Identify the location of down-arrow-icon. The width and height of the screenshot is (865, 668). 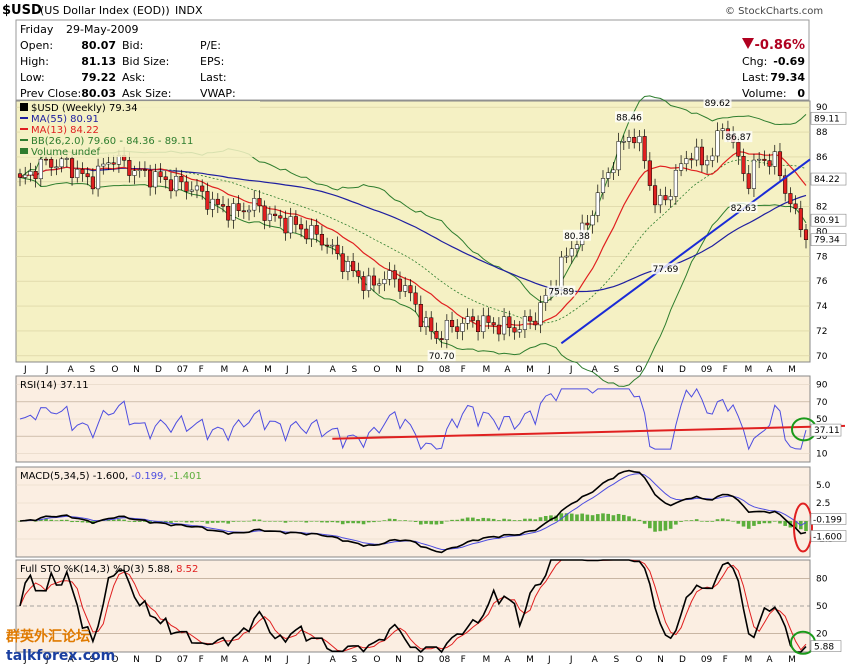
(748, 43).